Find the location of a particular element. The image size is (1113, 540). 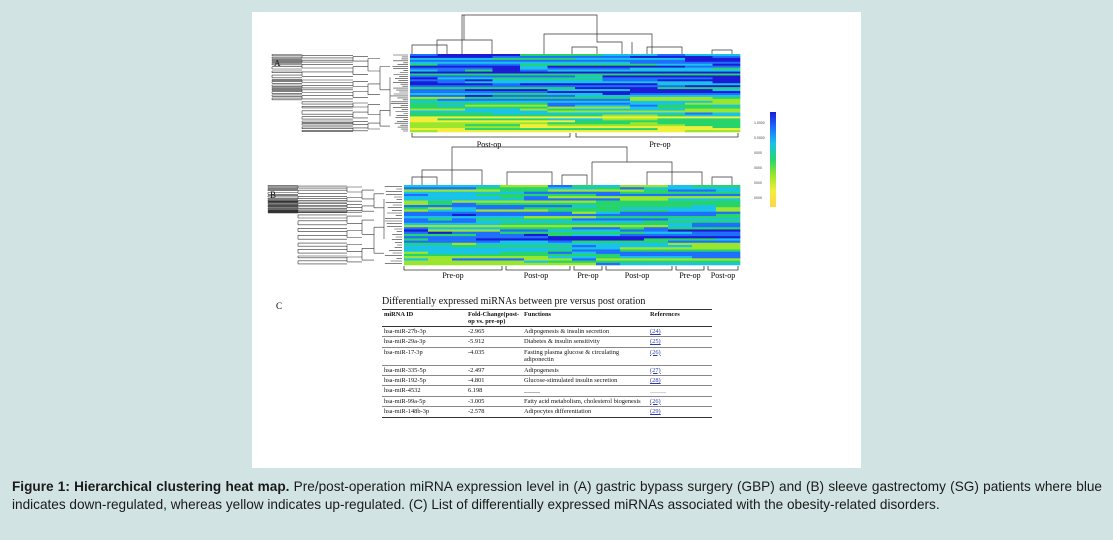

table-row: hsa-miR-4532 6.198 _____ _____ is located at coordinates (547, 390).